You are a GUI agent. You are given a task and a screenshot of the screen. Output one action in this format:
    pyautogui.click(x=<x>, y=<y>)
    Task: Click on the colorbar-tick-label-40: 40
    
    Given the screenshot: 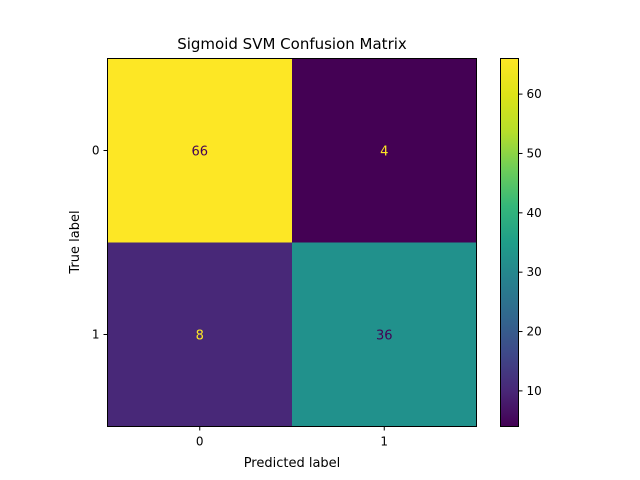 What is the action you would take?
    pyautogui.click(x=534, y=213)
    